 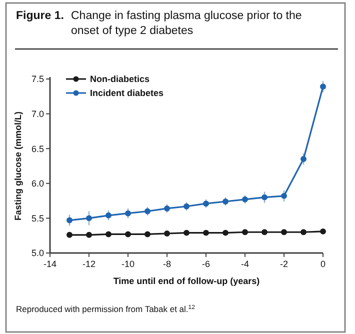 What do you see at coordinates (37, 113) in the screenshot?
I see `y-tick-label: 7.0` at bounding box center [37, 113].